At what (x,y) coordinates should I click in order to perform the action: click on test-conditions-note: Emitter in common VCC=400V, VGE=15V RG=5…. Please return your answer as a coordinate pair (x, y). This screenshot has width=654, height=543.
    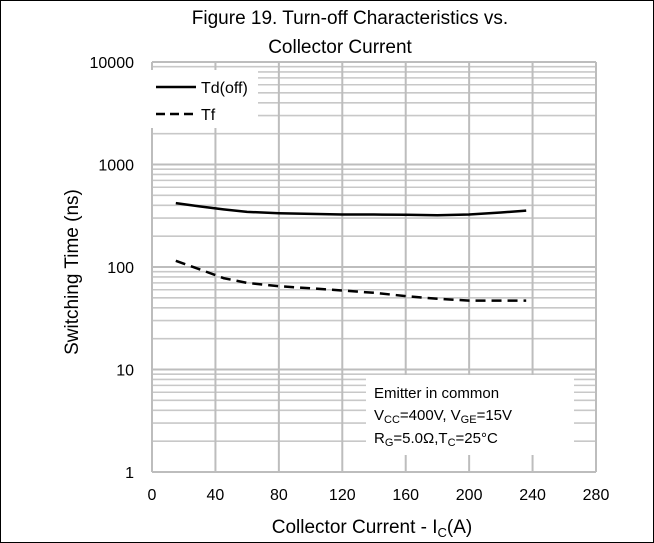
    Looking at the image, I should click on (470, 415).